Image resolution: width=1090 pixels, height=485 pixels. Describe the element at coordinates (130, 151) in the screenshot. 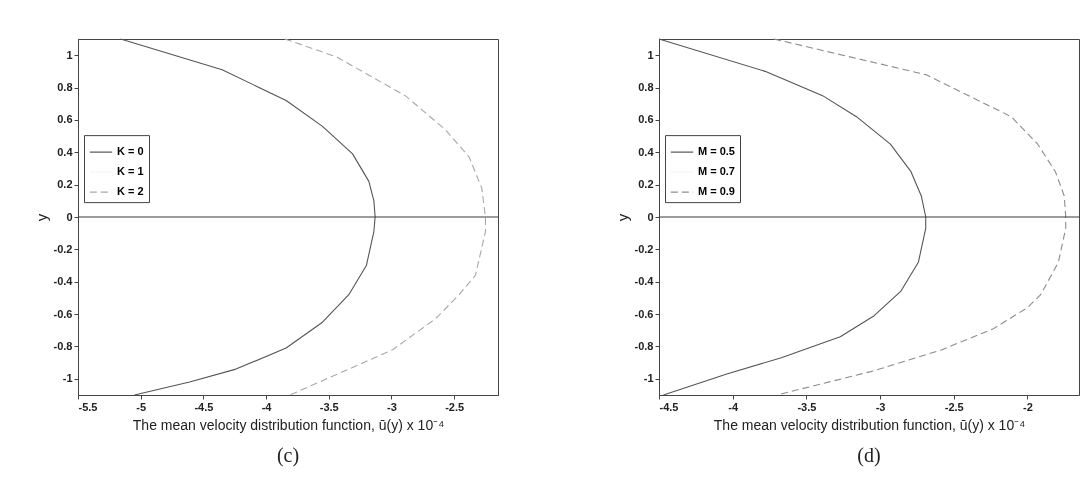

I see `legend-label: K = 0` at that location.